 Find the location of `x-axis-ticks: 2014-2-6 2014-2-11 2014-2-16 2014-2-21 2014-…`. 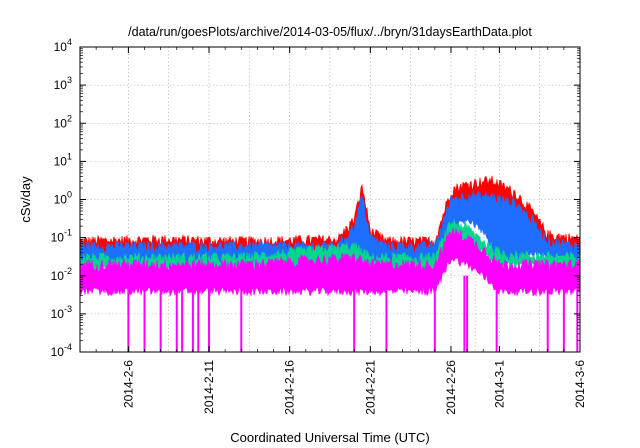

x-axis-ticks: 2014-2-6 2014-2-11 2014-2-16 2014-2-21 2014-… is located at coordinates (354, 387).